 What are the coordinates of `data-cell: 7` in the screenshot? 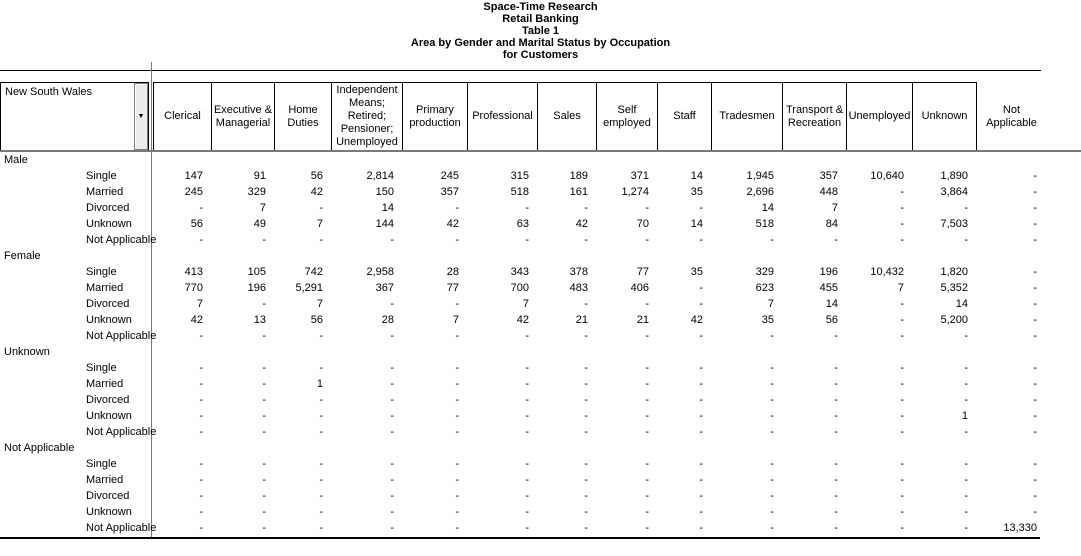 It's located at (770, 304).